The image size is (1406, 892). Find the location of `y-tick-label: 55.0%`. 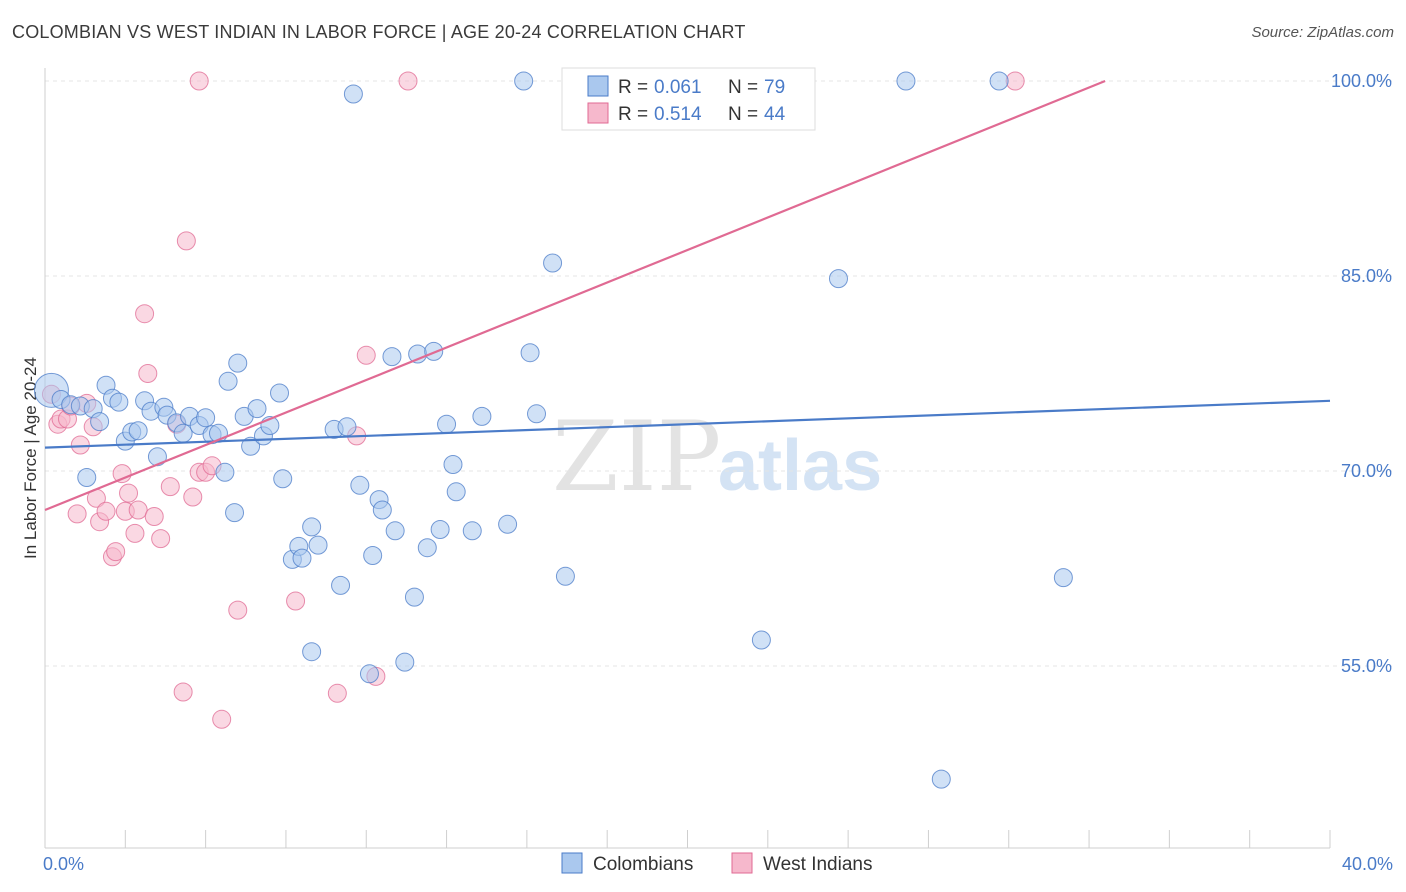

y-tick-label: 55.0% is located at coordinates (1366, 666).